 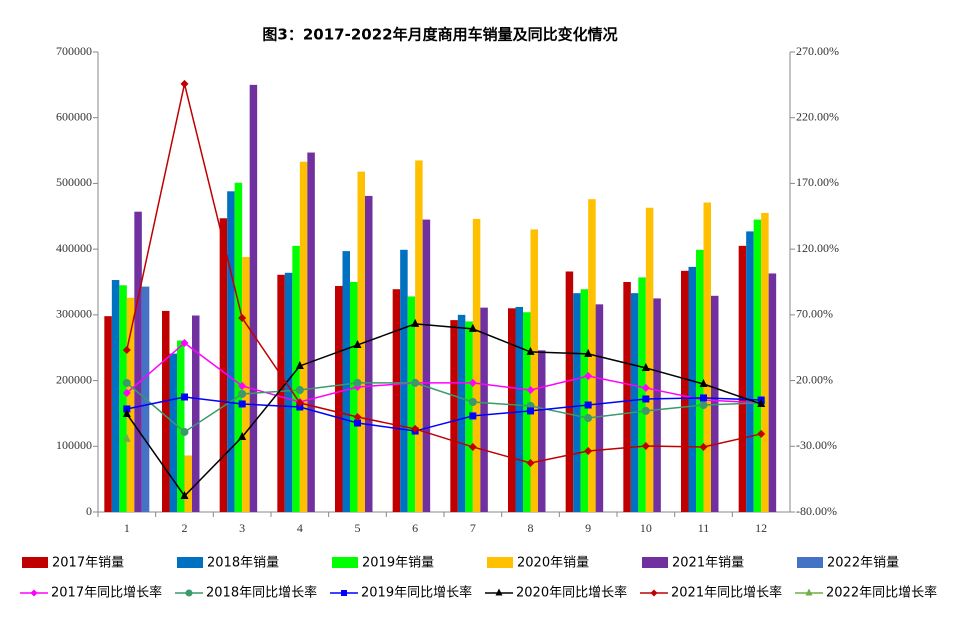 I want to click on y-tick-label: 0, so click(x=89, y=511).